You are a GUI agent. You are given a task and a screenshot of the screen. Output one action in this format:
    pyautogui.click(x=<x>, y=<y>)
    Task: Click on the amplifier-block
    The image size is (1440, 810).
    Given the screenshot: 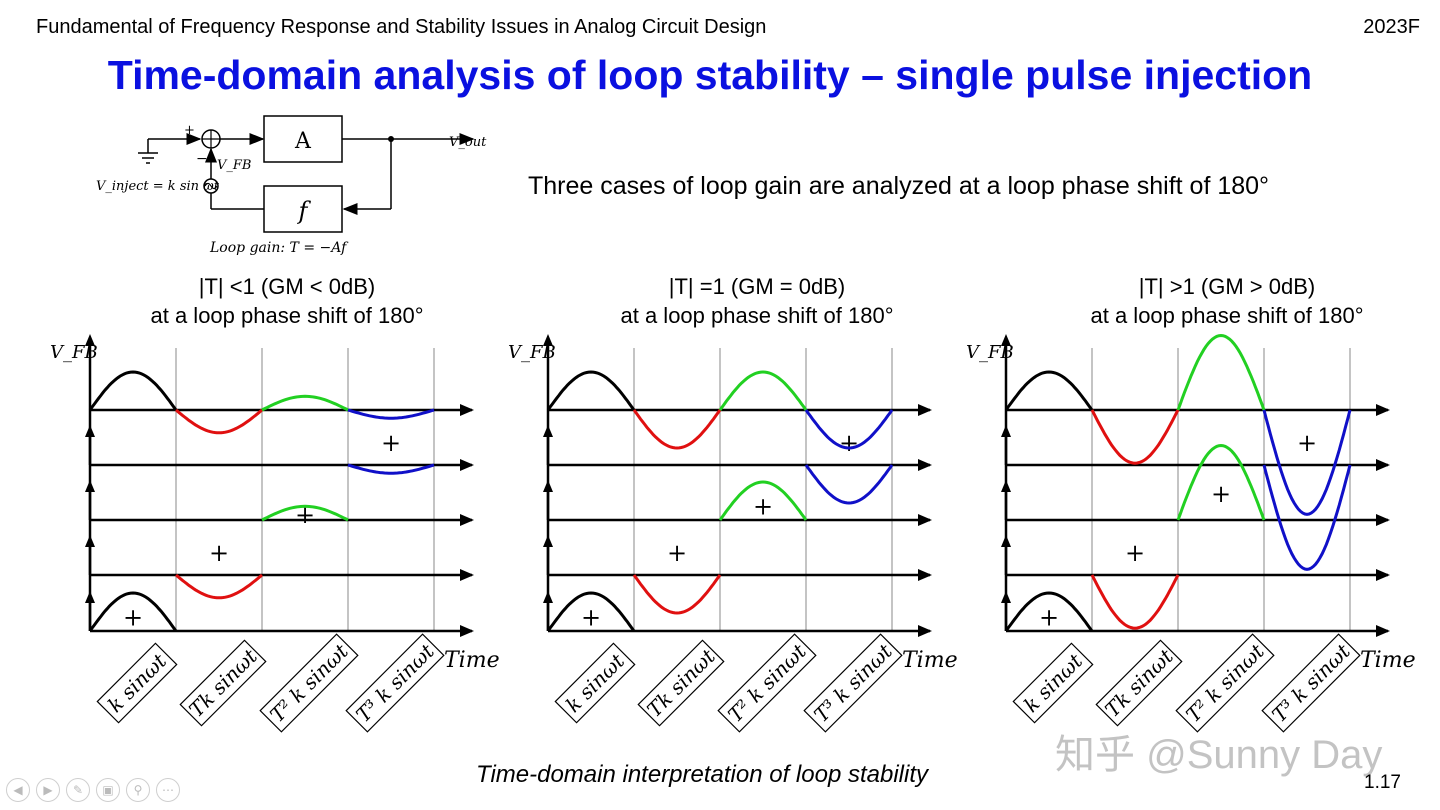 What is the action you would take?
    pyautogui.click(x=303, y=139)
    